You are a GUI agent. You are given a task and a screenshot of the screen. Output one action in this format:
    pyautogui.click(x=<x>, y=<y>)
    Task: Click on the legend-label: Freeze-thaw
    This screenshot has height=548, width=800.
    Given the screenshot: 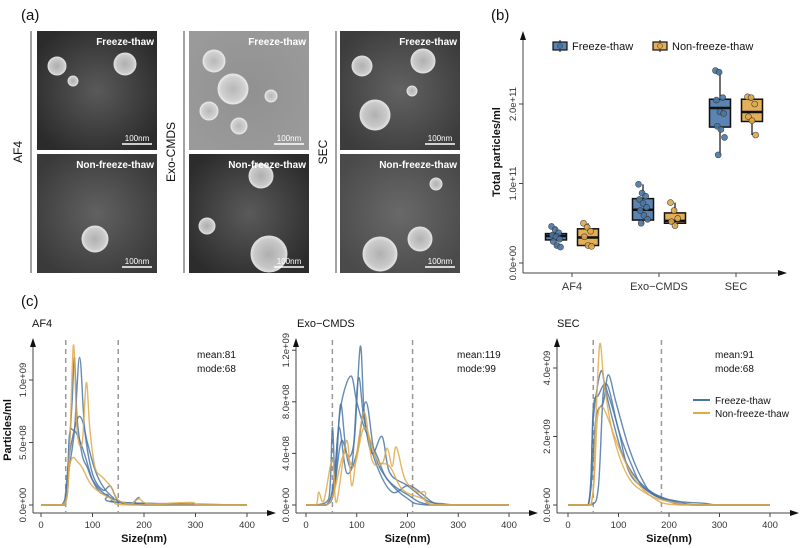 What is the action you would take?
    pyautogui.click(x=743, y=401)
    